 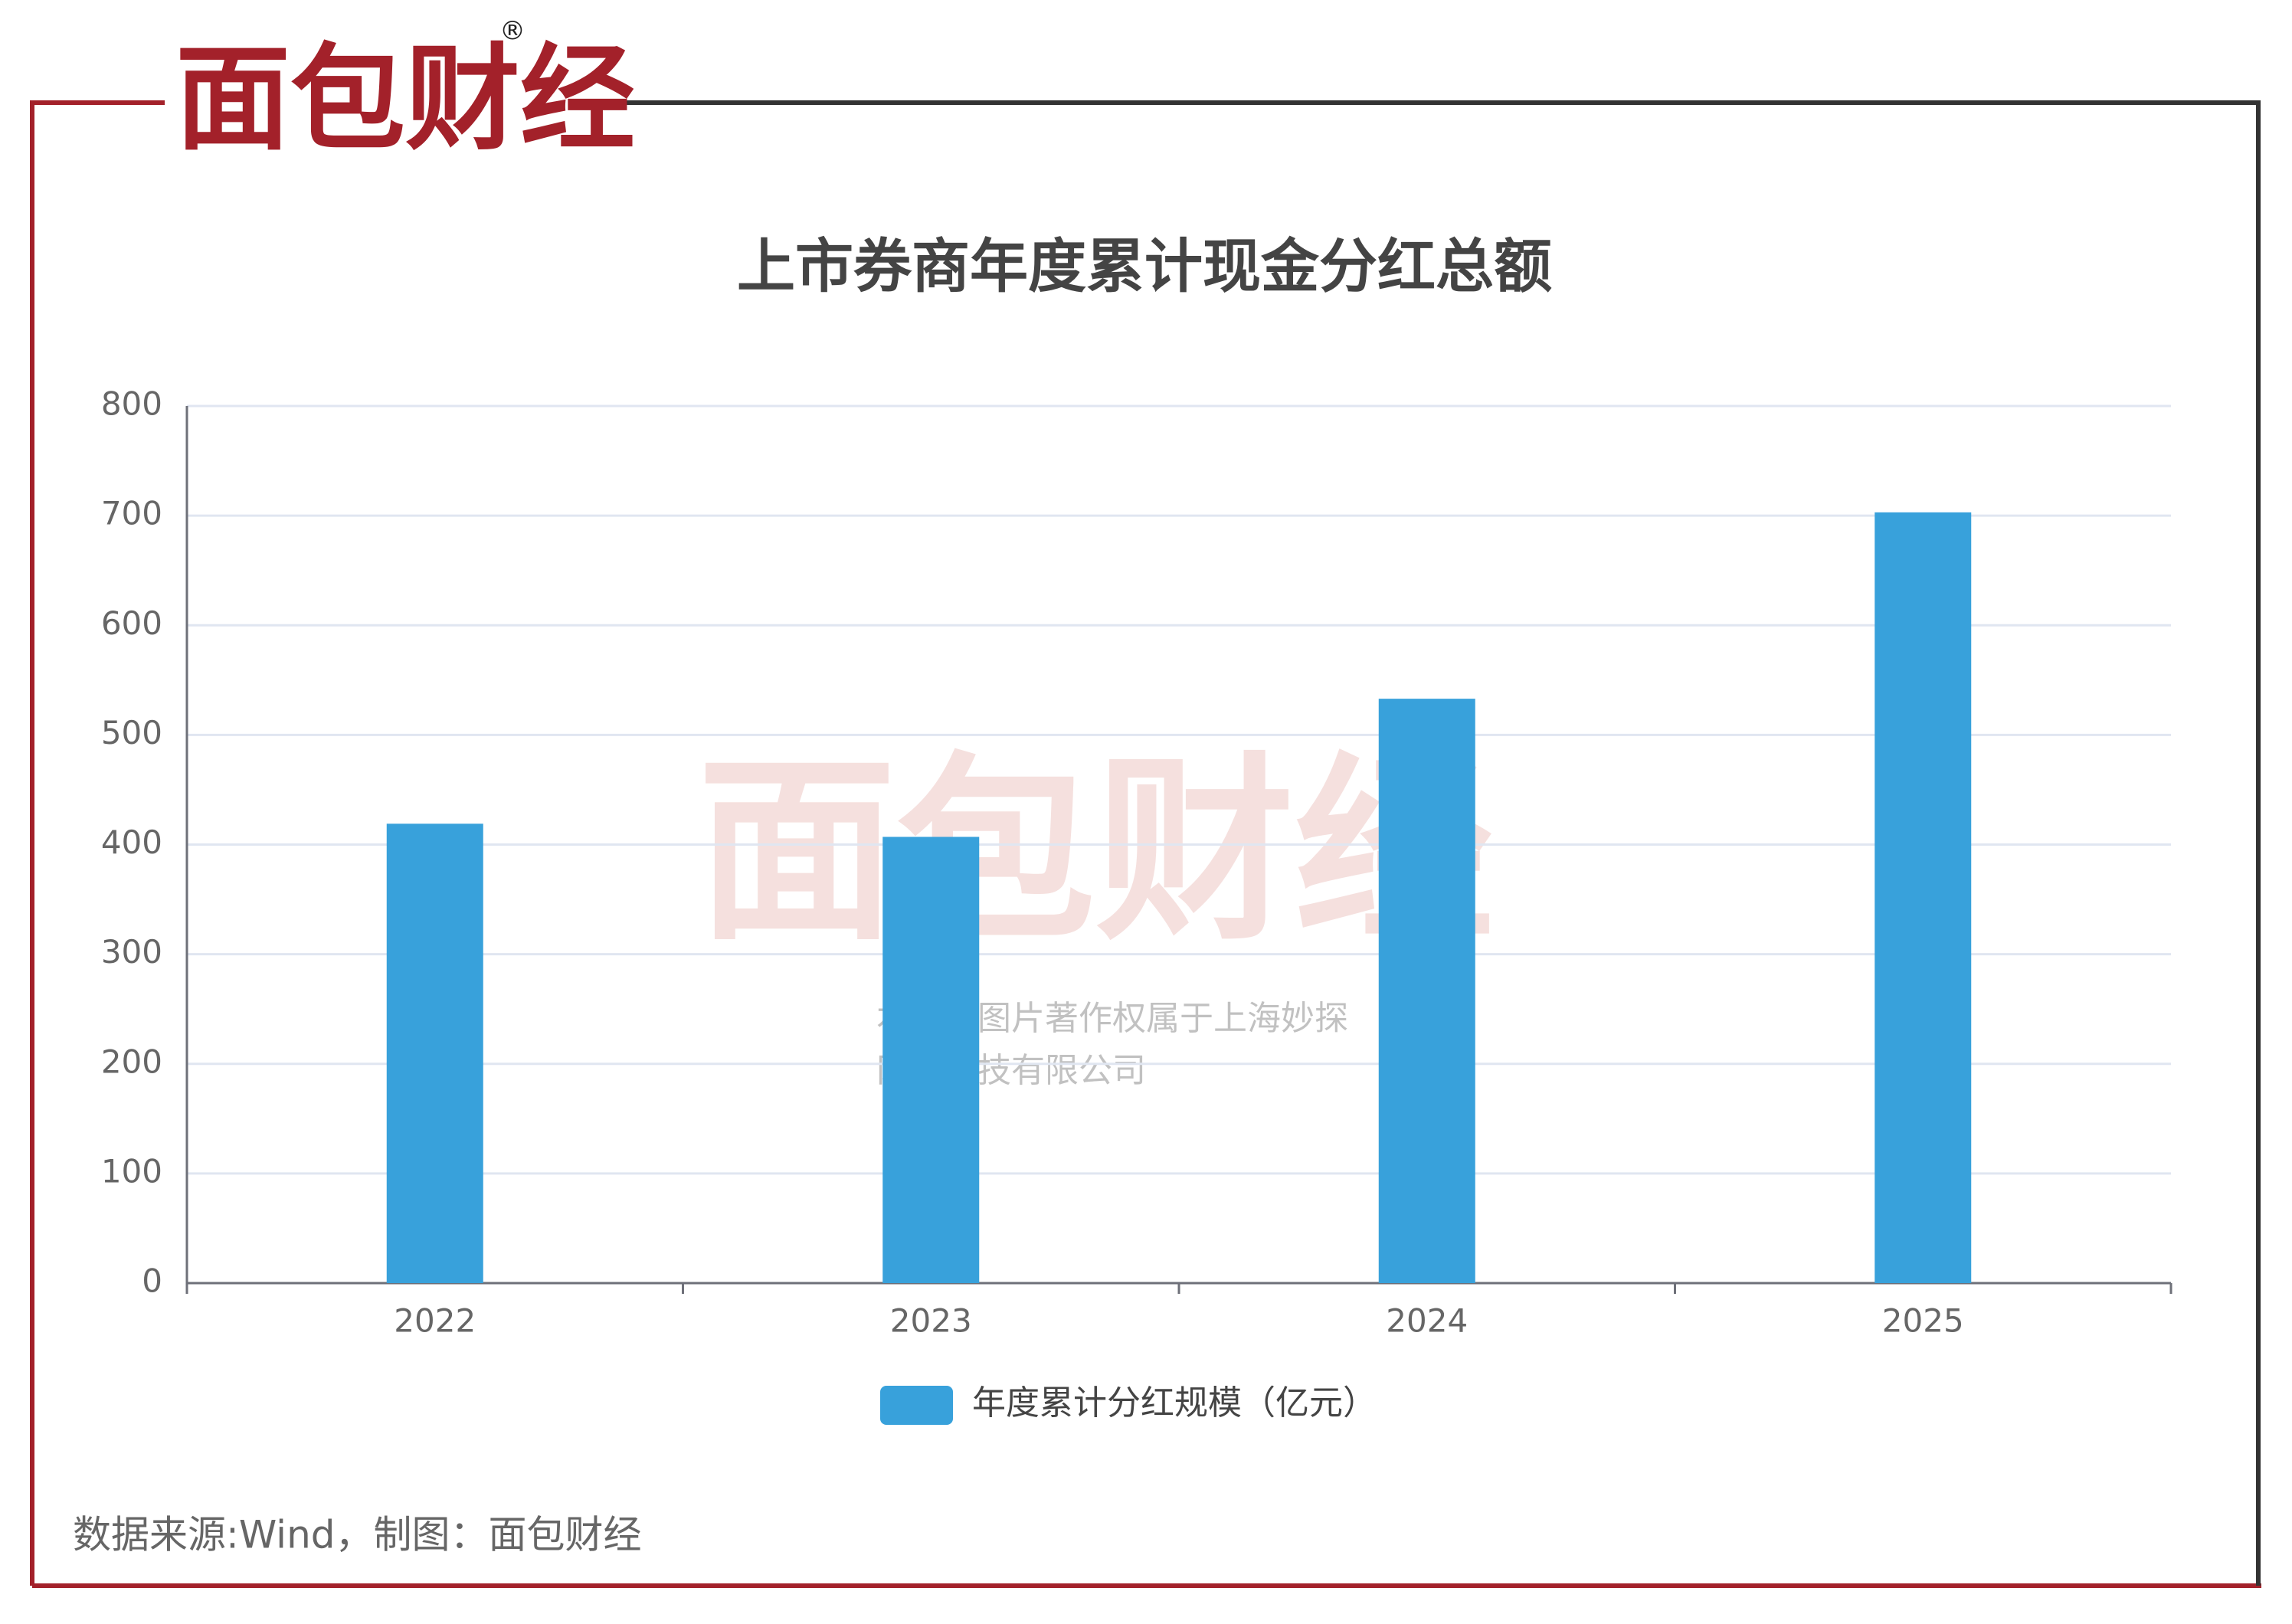 I want to click on y-tick-label: 700, so click(x=131, y=513).